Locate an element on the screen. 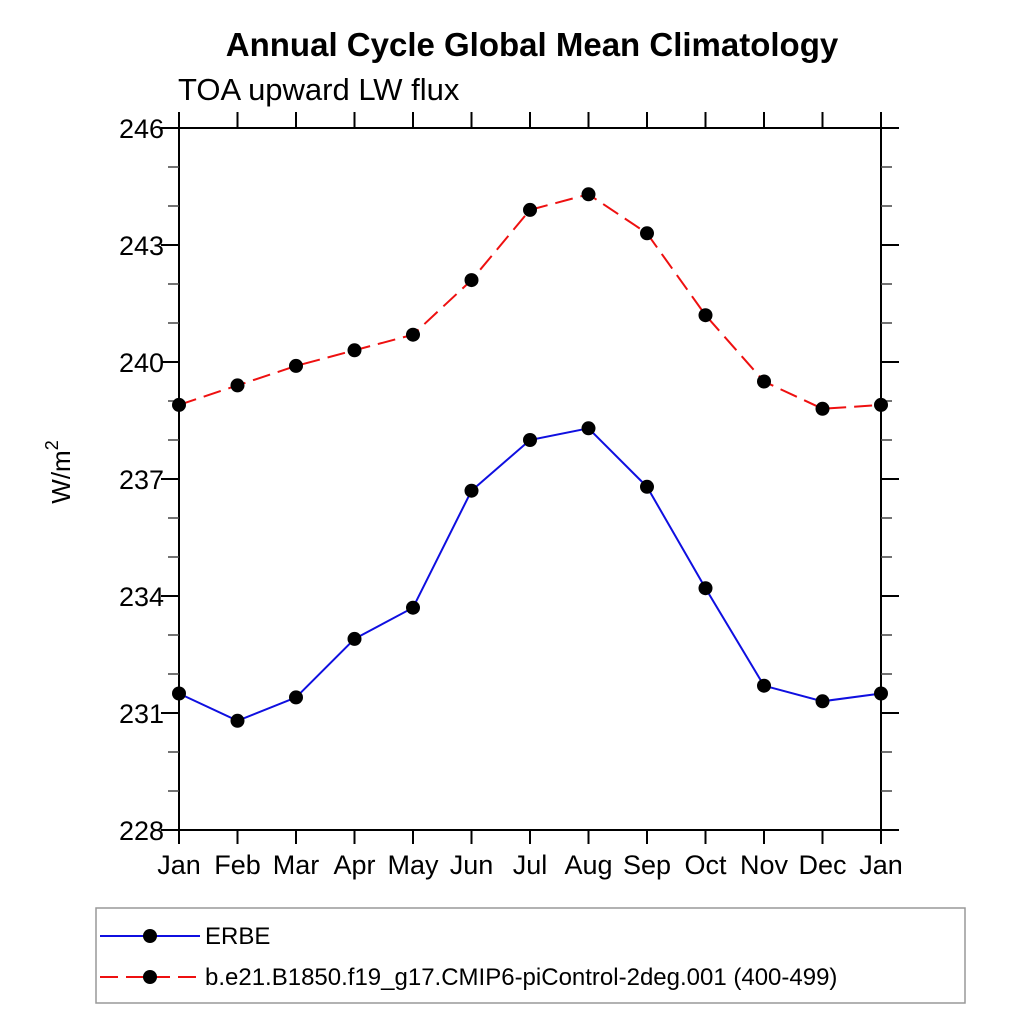  y-tick-label: 243 is located at coordinates (141, 246).